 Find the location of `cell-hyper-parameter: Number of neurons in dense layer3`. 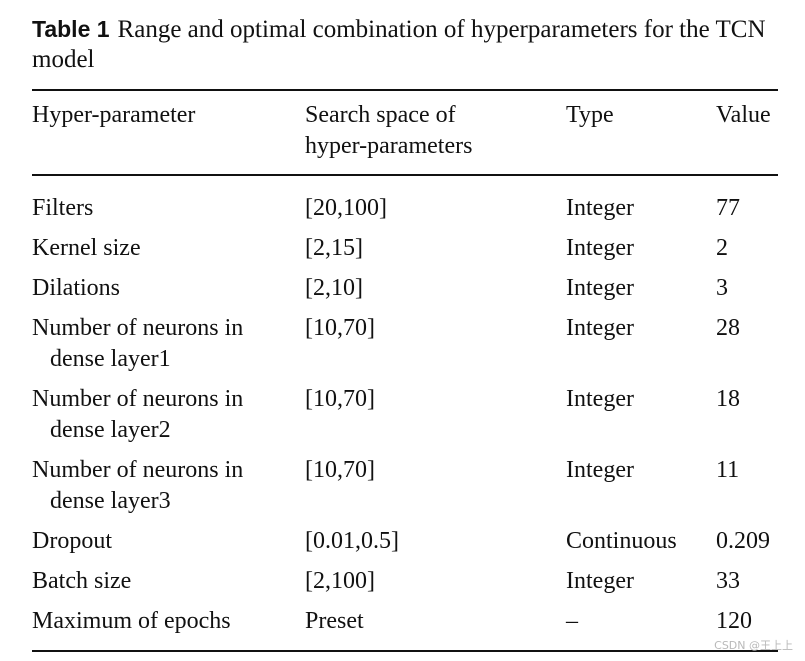

cell-hyper-parameter: Number of neurons in dense layer3 is located at coordinates (168, 490).